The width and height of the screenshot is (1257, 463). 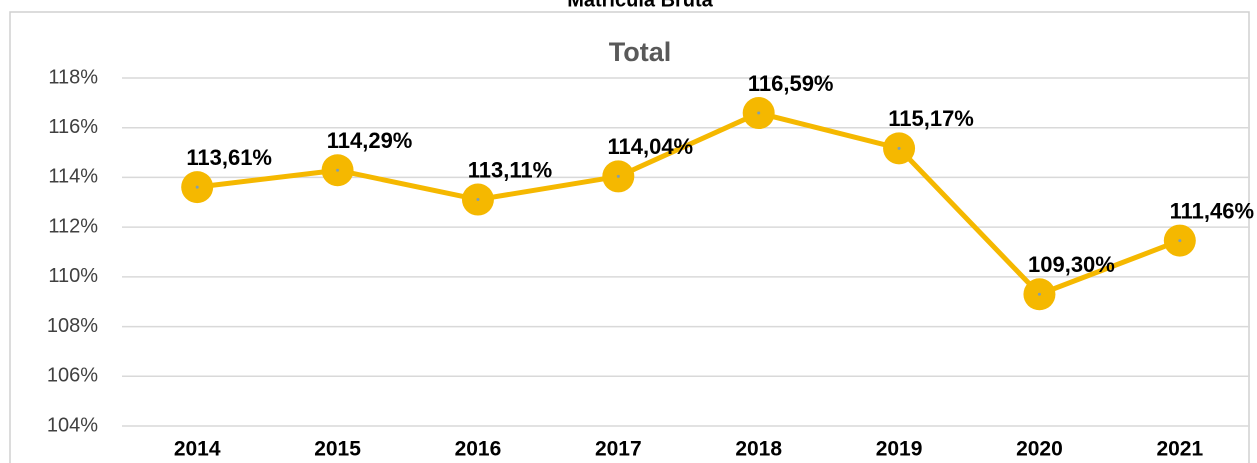 What do you see at coordinates (197, 449) in the screenshot?
I see `x-tick-label: 2014` at bounding box center [197, 449].